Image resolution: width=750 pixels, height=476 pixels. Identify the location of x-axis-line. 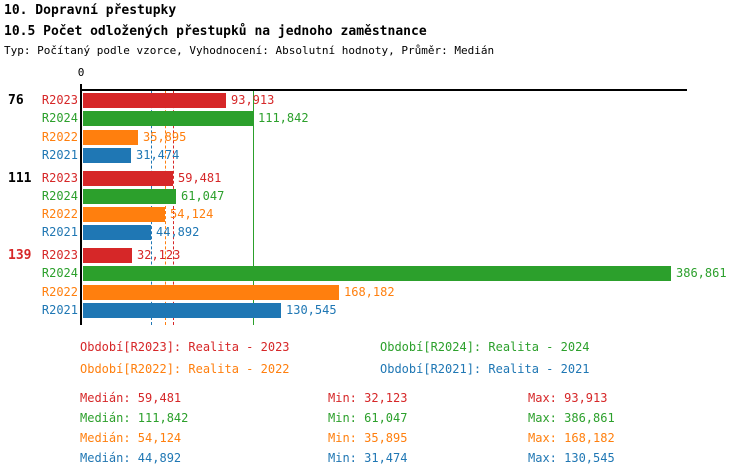
(383, 90).